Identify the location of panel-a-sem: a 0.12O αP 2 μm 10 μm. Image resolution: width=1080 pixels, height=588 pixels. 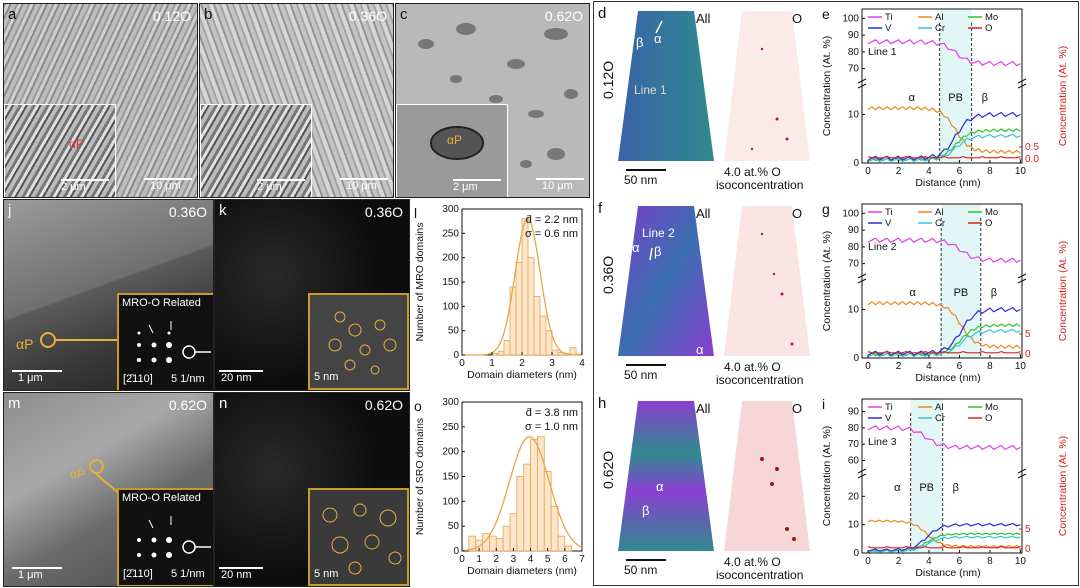
(100, 100).